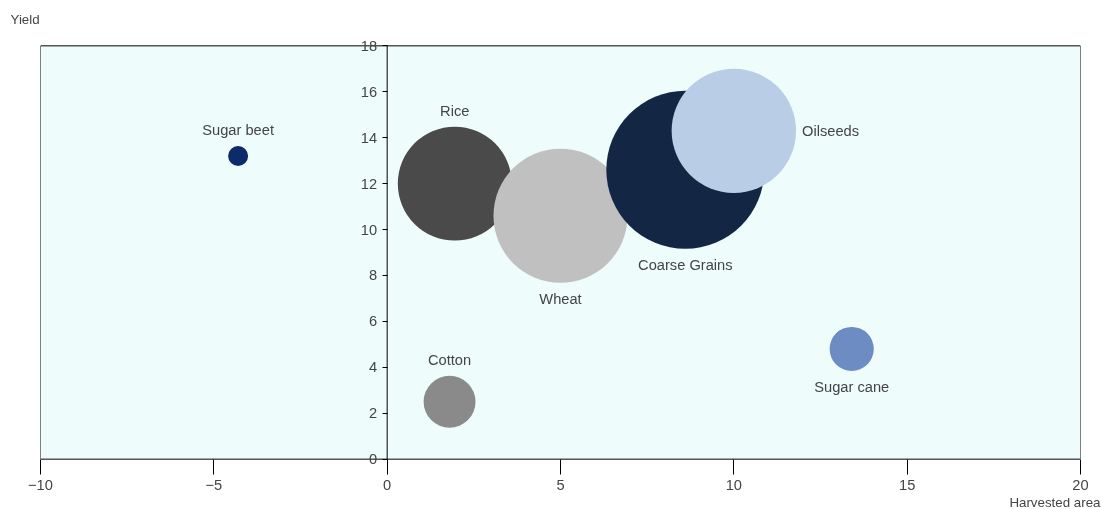 The width and height of the screenshot is (1102, 509). I want to click on series-label: Sugar beet, so click(238, 130).